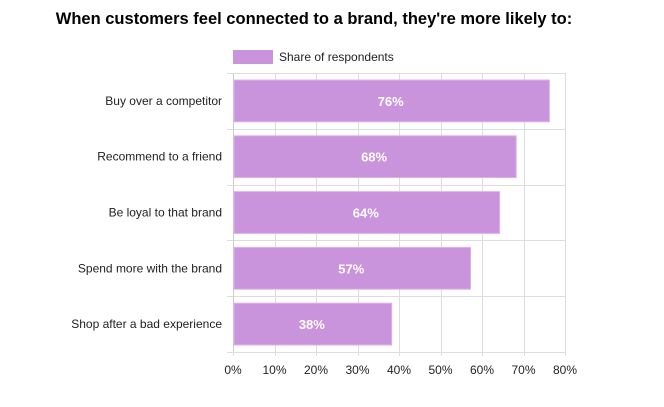 Image resolution: width=664 pixels, height=407 pixels. I want to click on data-label: 68%, so click(374, 157).